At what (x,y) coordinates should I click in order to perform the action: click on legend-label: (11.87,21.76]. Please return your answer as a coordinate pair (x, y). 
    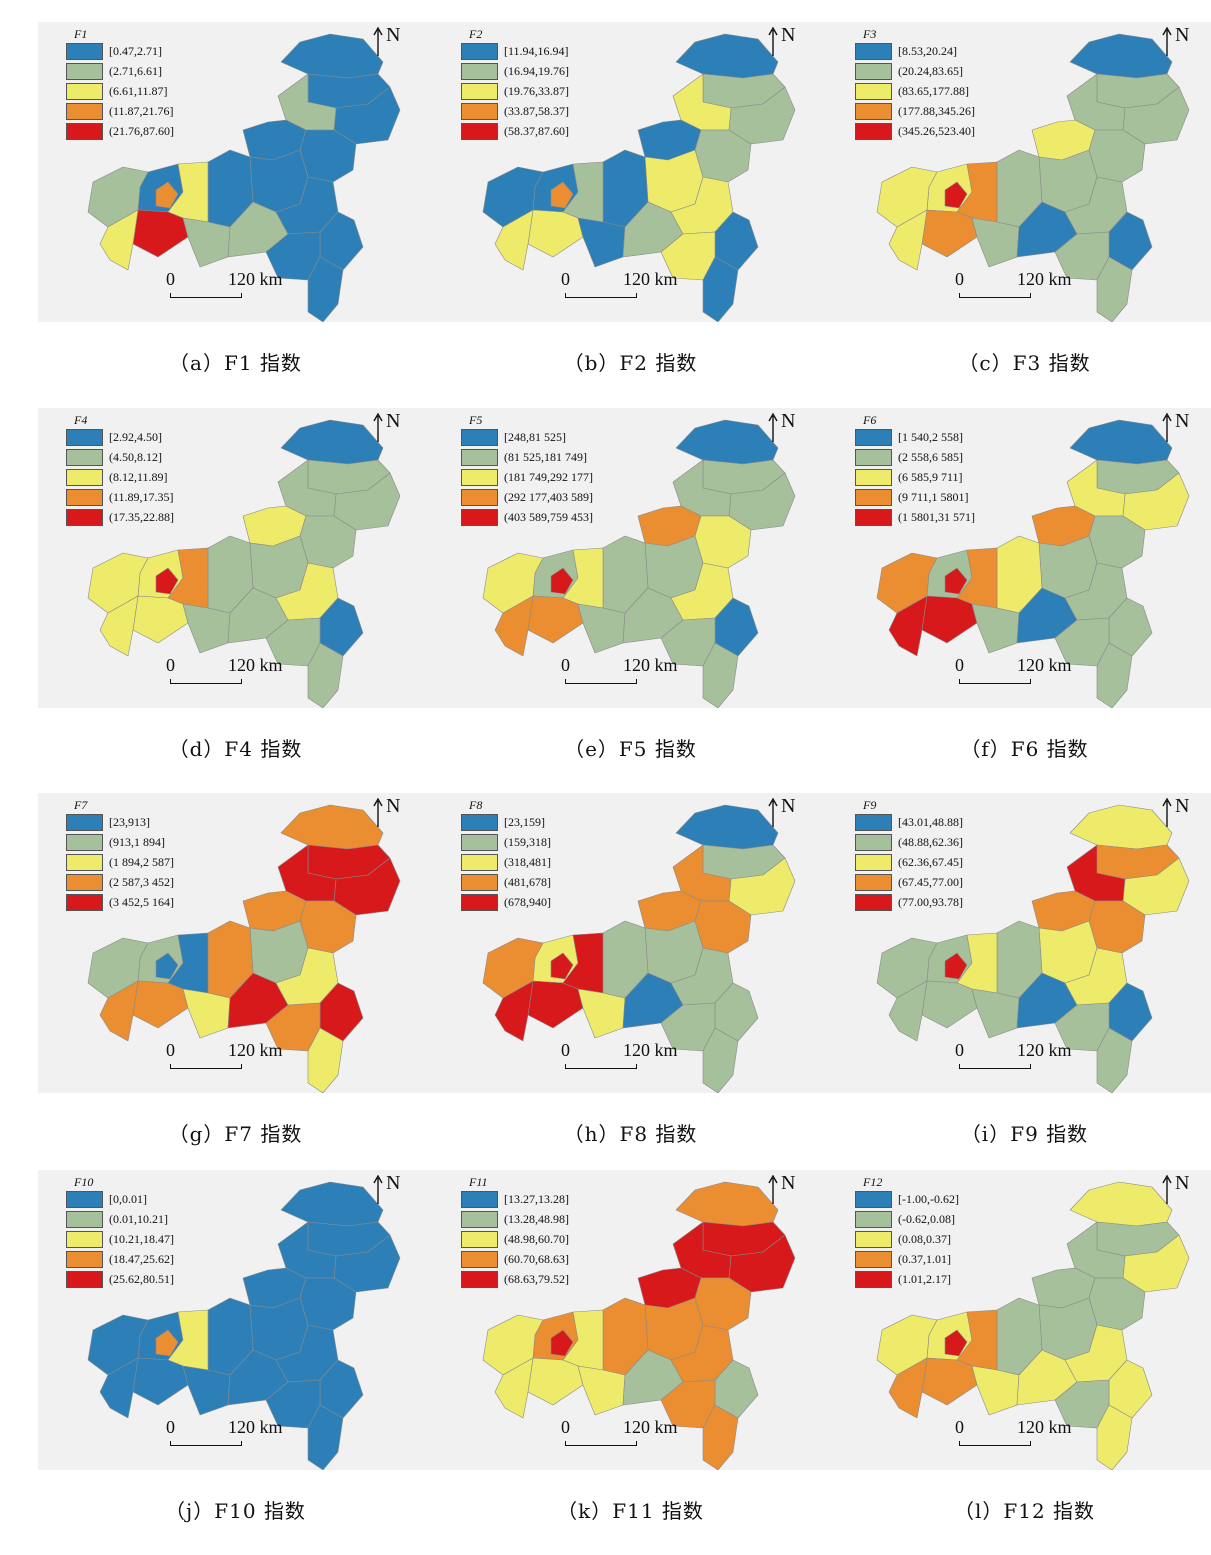
    Looking at the image, I should click on (141, 110).